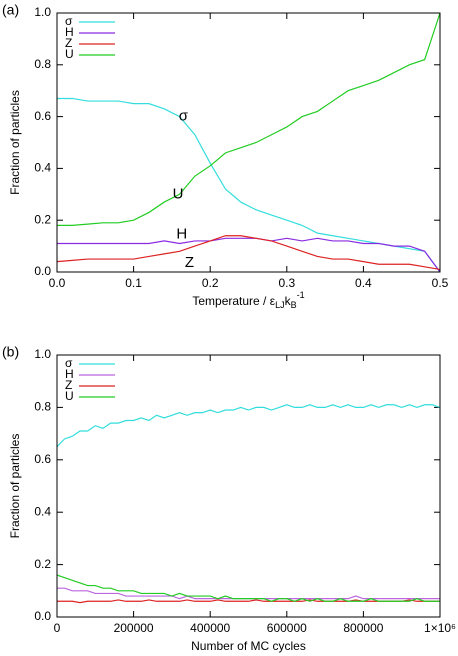 Image resolution: width=458 pixels, height=656 pixels. Describe the element at coordinates (440, 628) in the screenshot. I see `x-tick-label: 1×10⁶` at that location.